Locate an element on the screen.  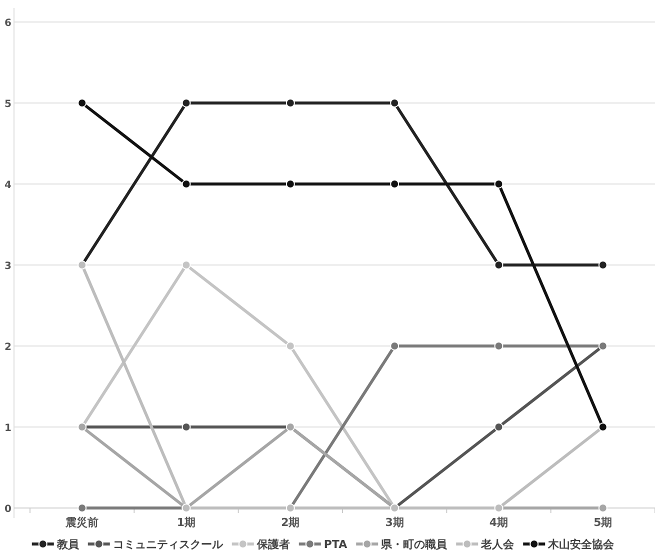
legend-label: 老人会 is located at coordinates (498, 544).